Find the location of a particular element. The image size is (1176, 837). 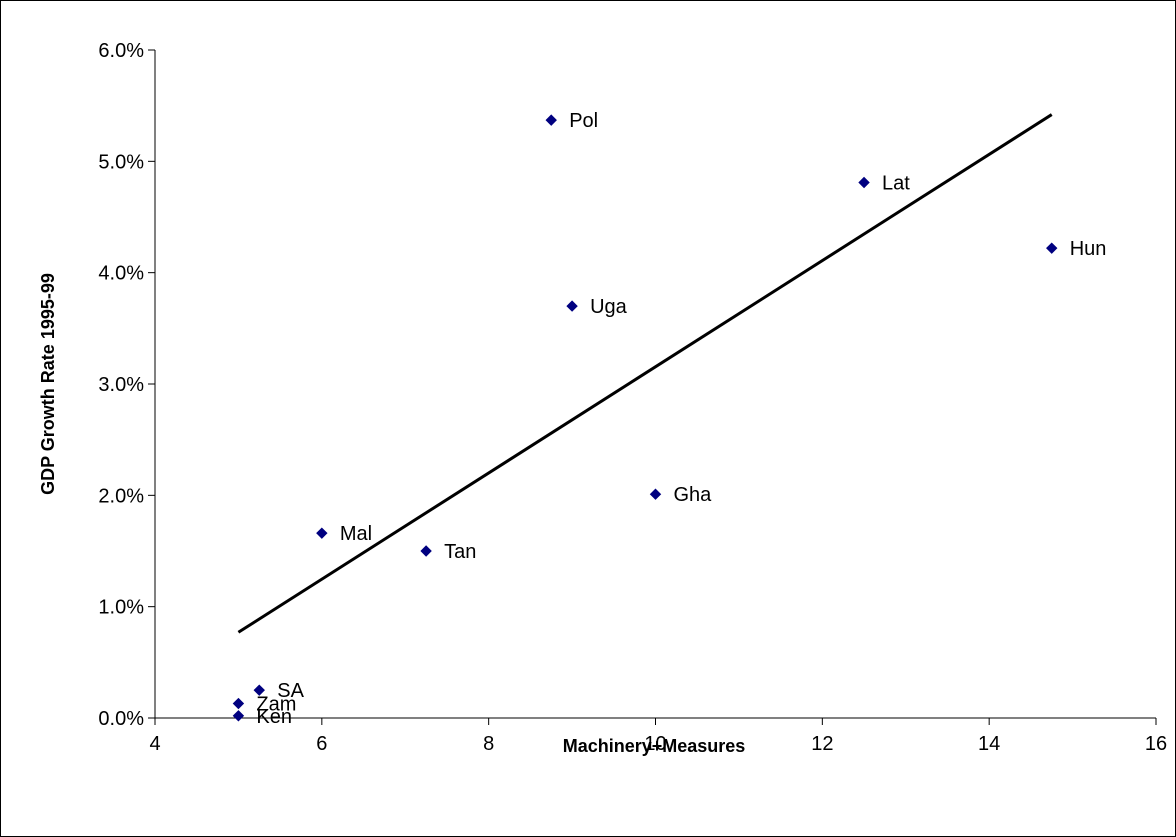

data-point-zam is located at coordinates (238, 703).